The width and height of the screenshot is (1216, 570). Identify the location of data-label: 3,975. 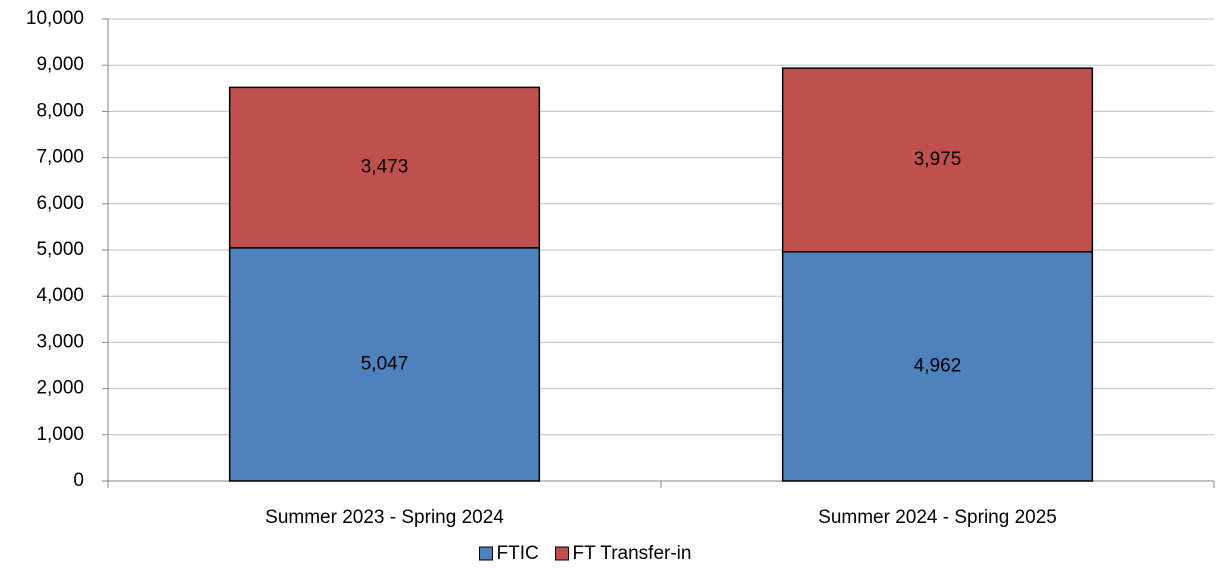
(938, 159).